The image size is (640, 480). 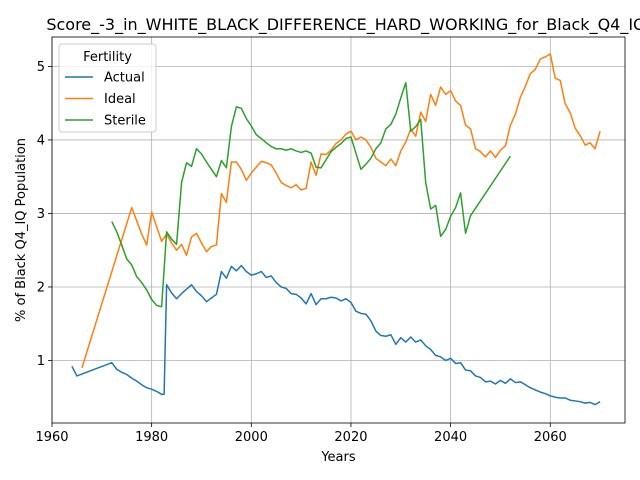 What do you see at coordinates (450, 437) in the screenshot?
I see `x-tick-label: 2040` at bounding box center [450, 437].